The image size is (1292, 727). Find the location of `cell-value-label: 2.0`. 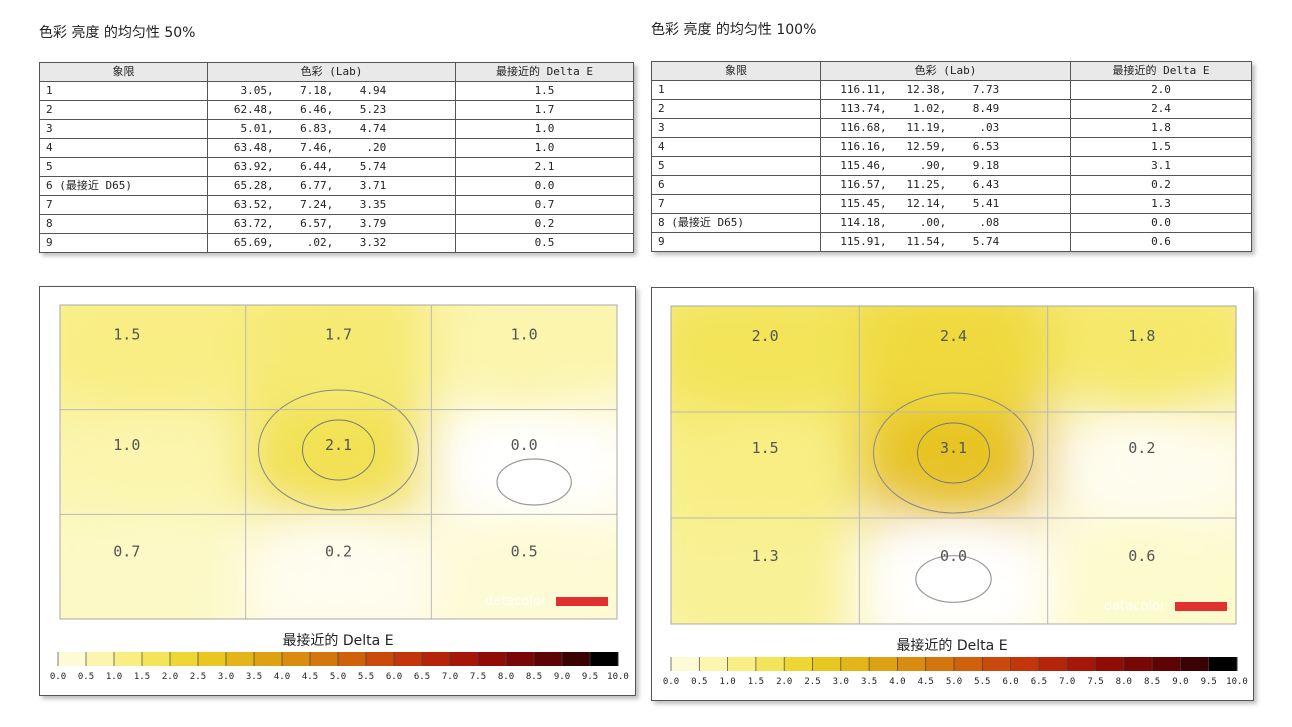

cell-value-label: 2.0 is located at coordinates (765, 336).